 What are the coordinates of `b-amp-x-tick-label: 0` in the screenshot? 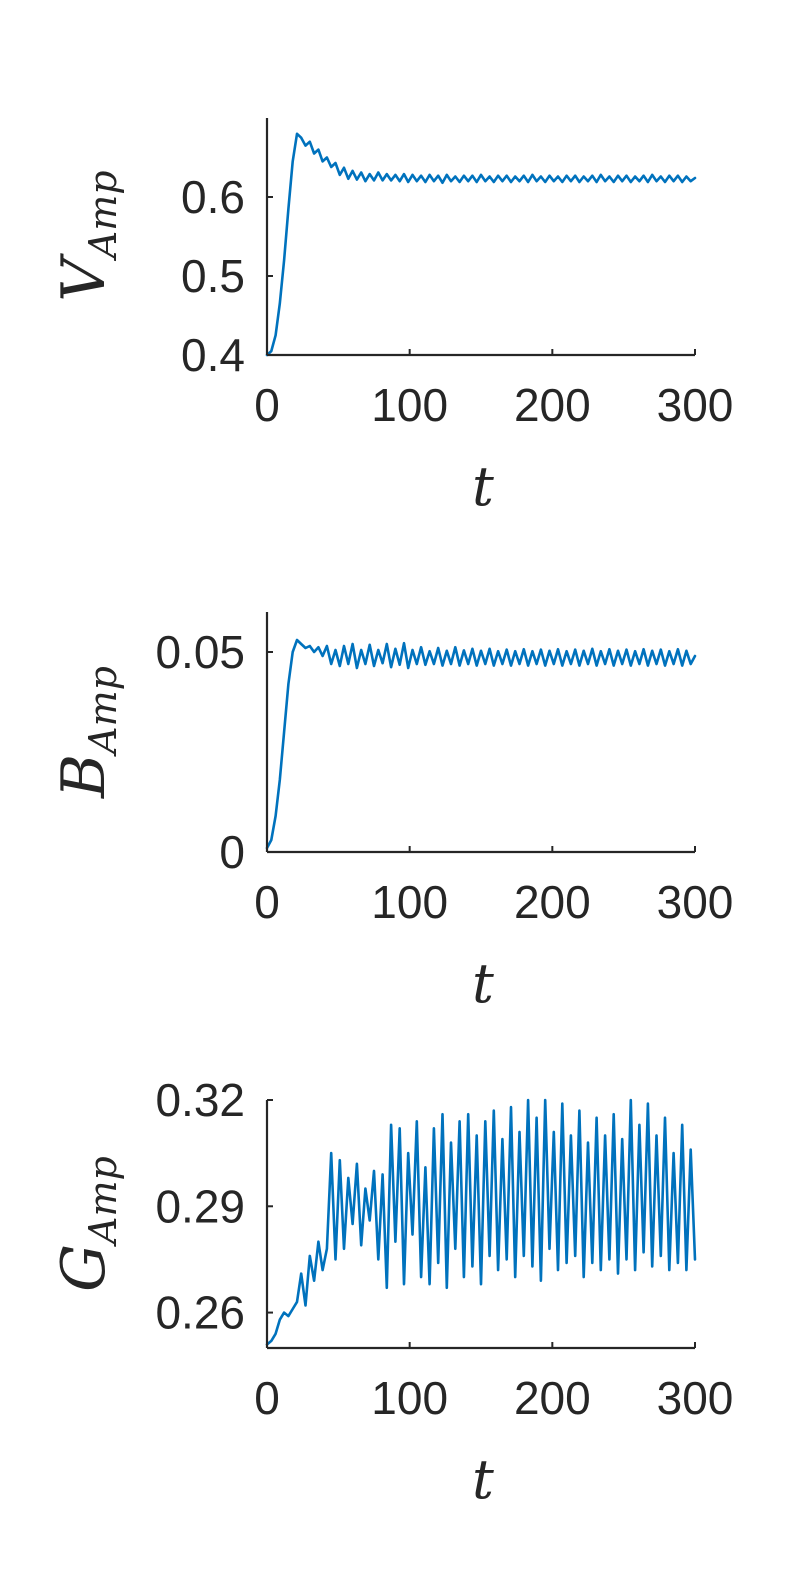 It's located at (267, 902).